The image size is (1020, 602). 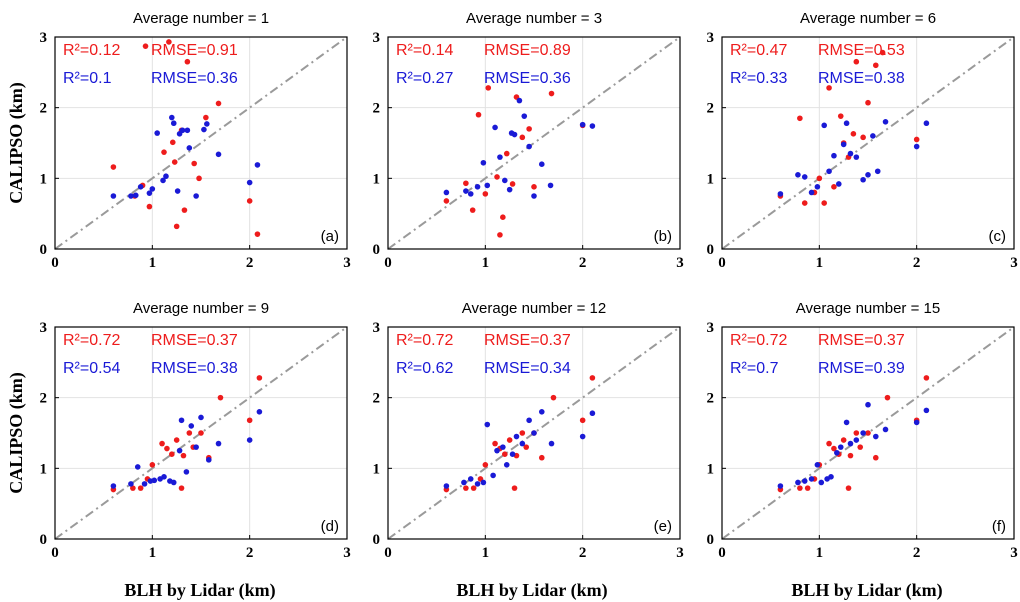 What do you see at coordinates (861, 50) in the screenshot?
I see `red-rmse-label: RMSE=0.53` at bounding box center [861, 50].